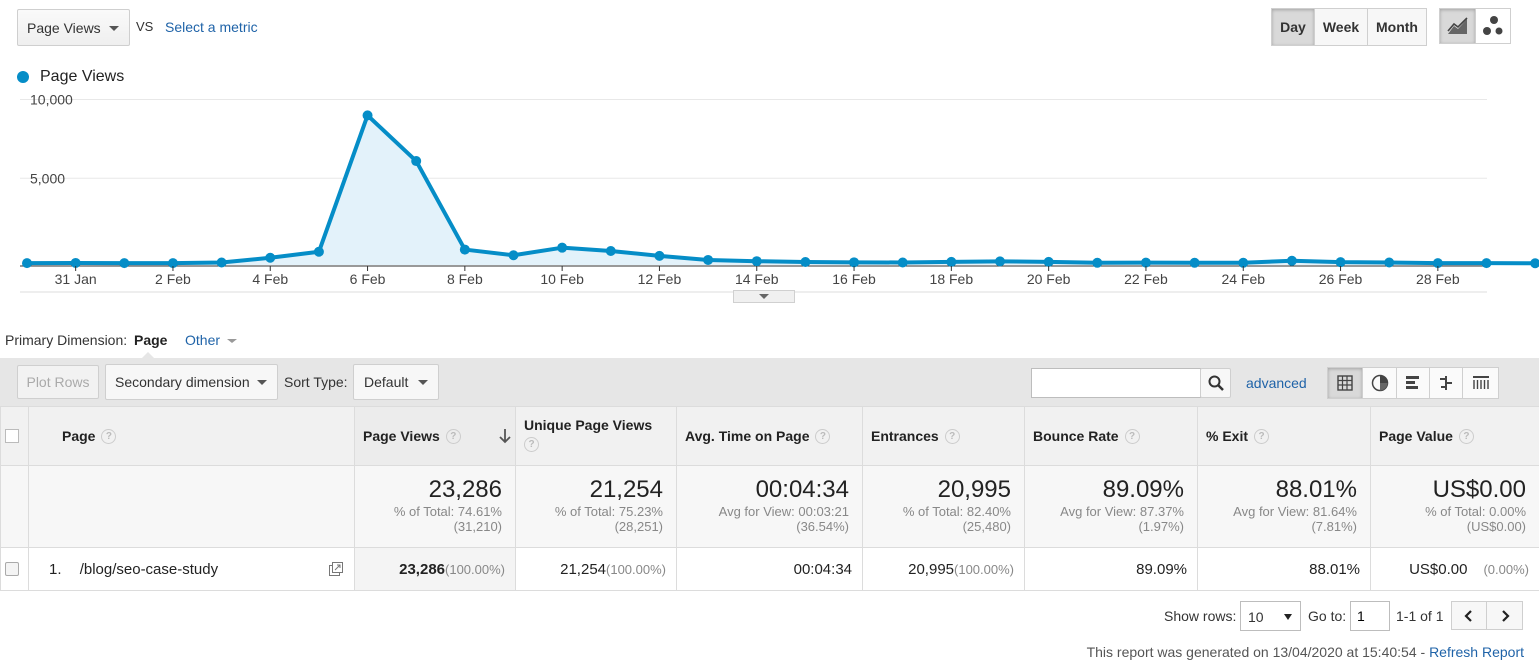 The height and width of the screenshot is (667, 1539). What do you see at coordinates (1380, 383) in the screenshot?
I see `pie-view-icon` at bounding box center [1380, 383].